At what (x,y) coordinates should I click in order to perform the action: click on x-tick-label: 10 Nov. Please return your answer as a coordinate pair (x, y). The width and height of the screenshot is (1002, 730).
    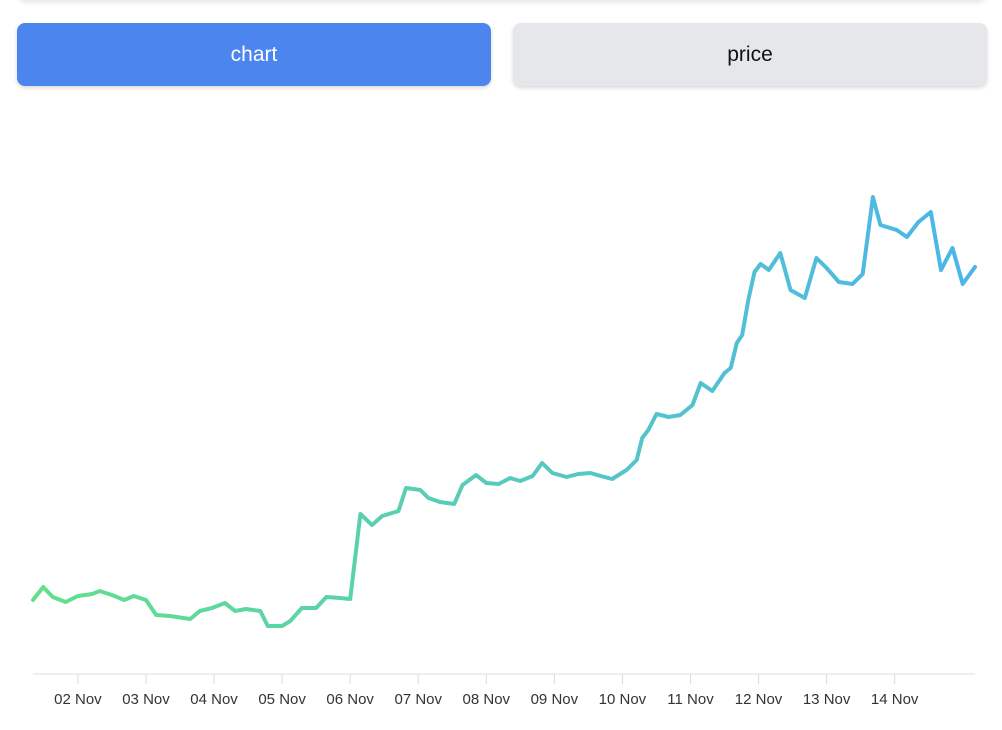
    Looking at the image, I should click on (623, 699).